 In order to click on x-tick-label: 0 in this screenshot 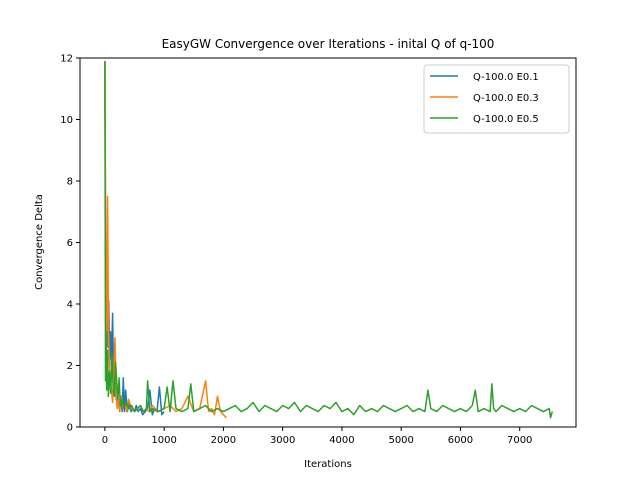, I will do `click(105, 440)`.